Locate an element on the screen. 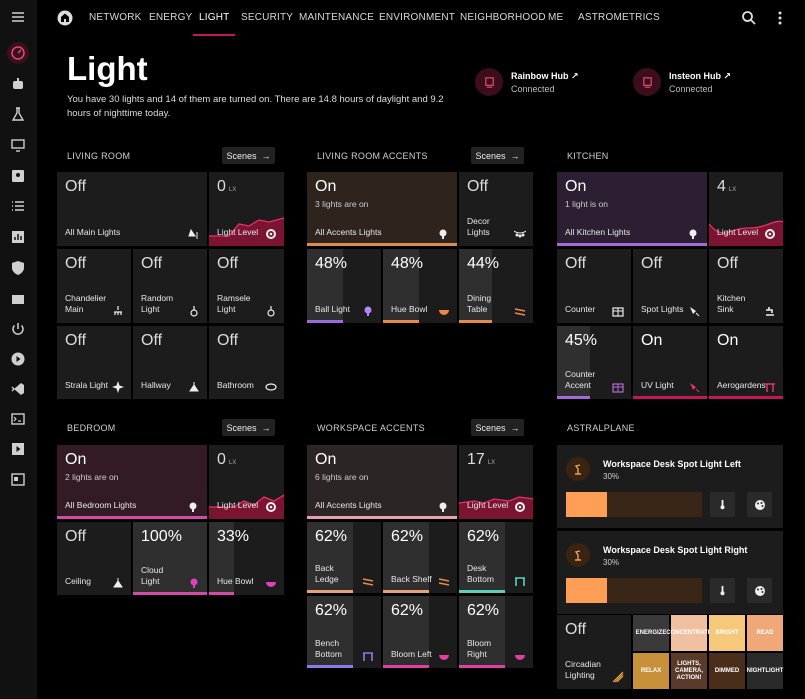  all-accents-lights-tile: On 3 lights are on All Accents Lights is located at coordinates (382, 209).